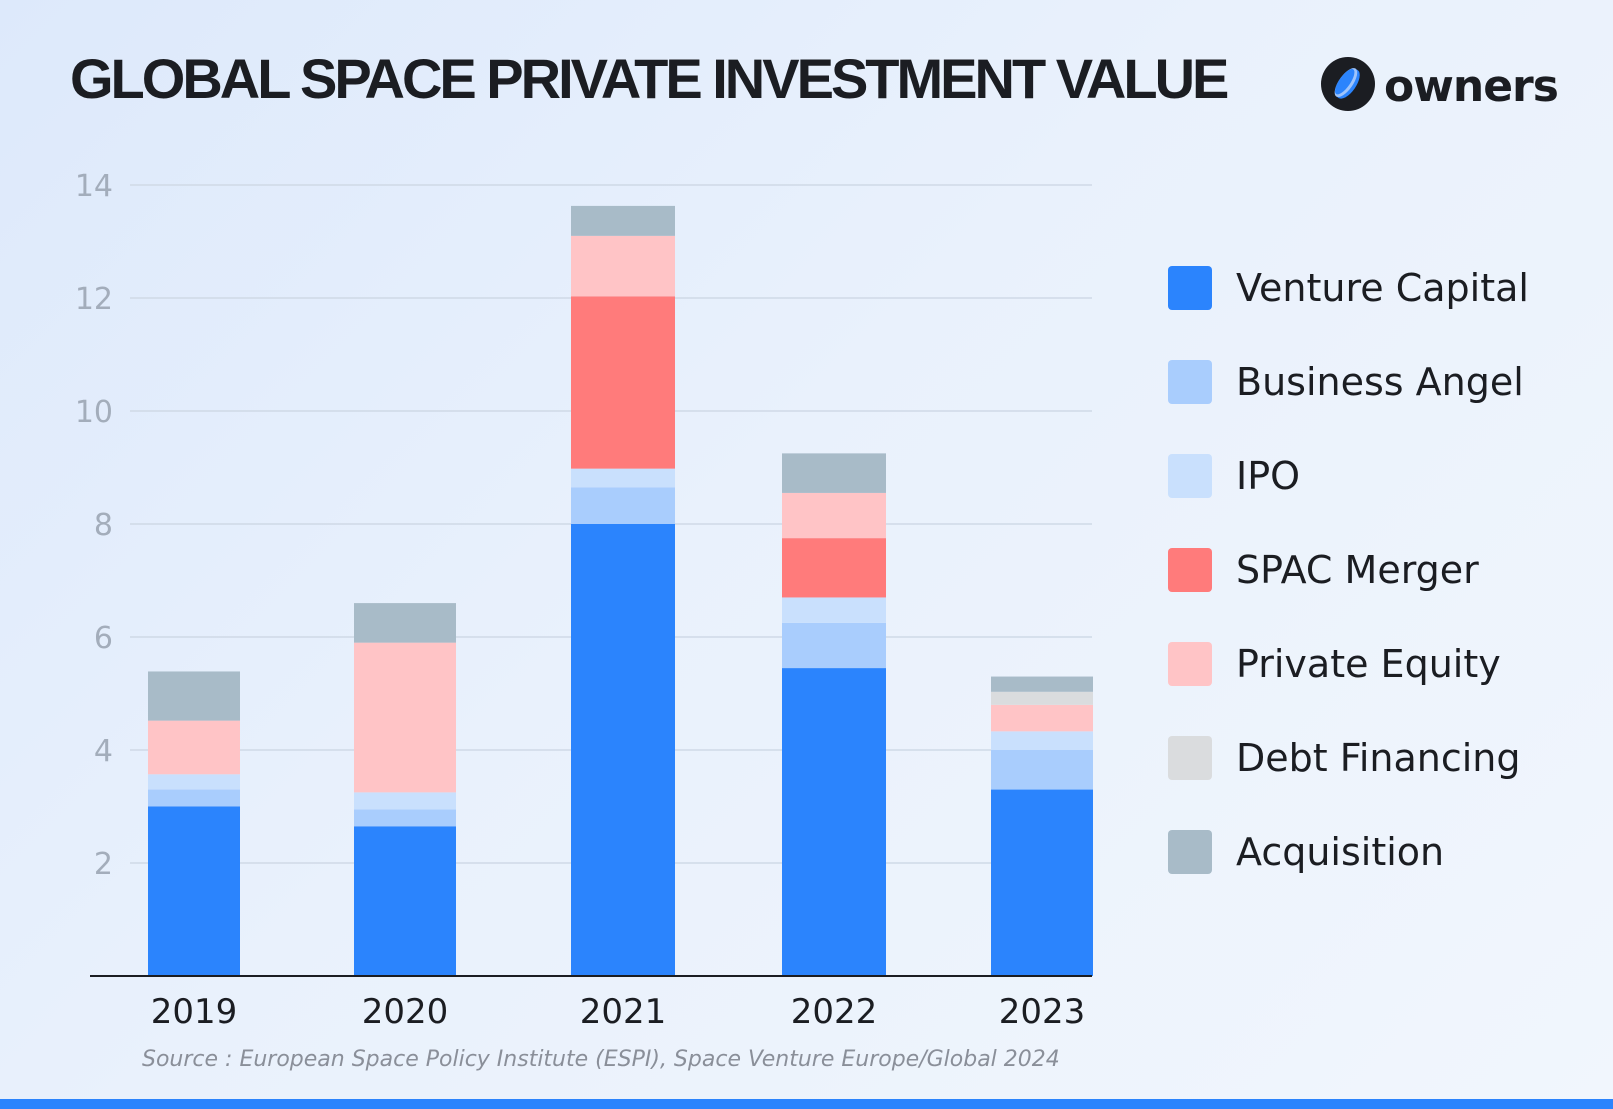  What do you see at coordinates (806, 1104) in the screenshot?
I see `accent-bar` at bounding box center [806, 1104].